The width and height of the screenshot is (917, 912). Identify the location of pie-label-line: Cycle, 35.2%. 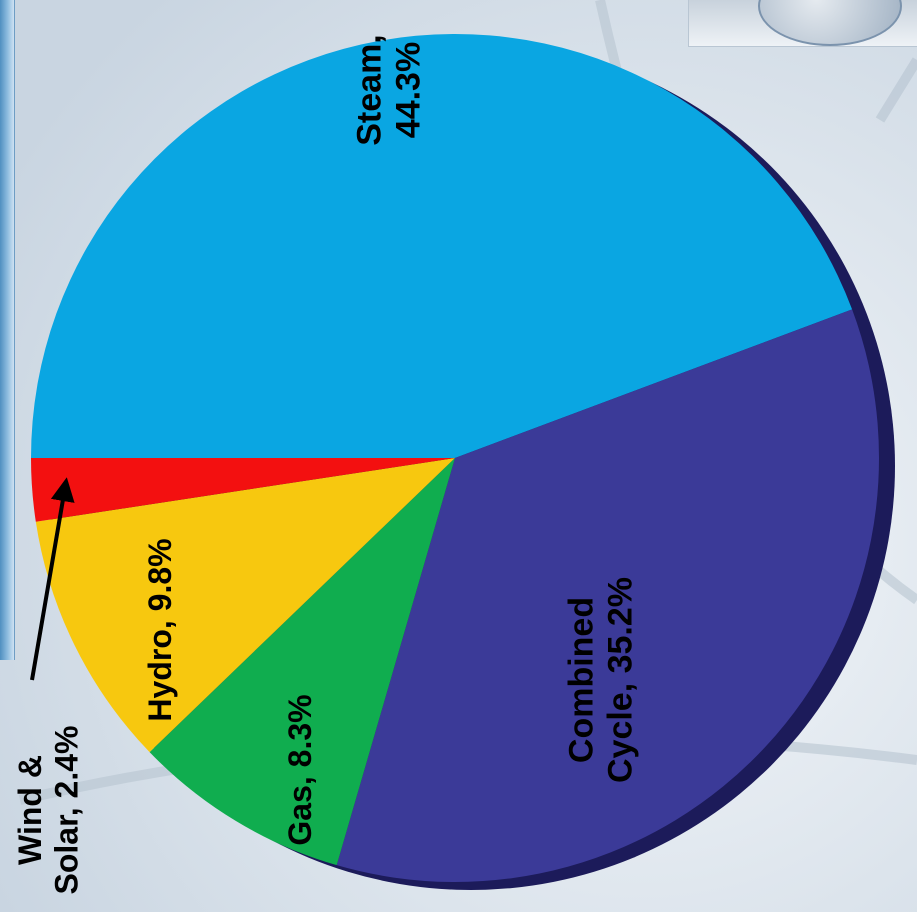
(620, 680).